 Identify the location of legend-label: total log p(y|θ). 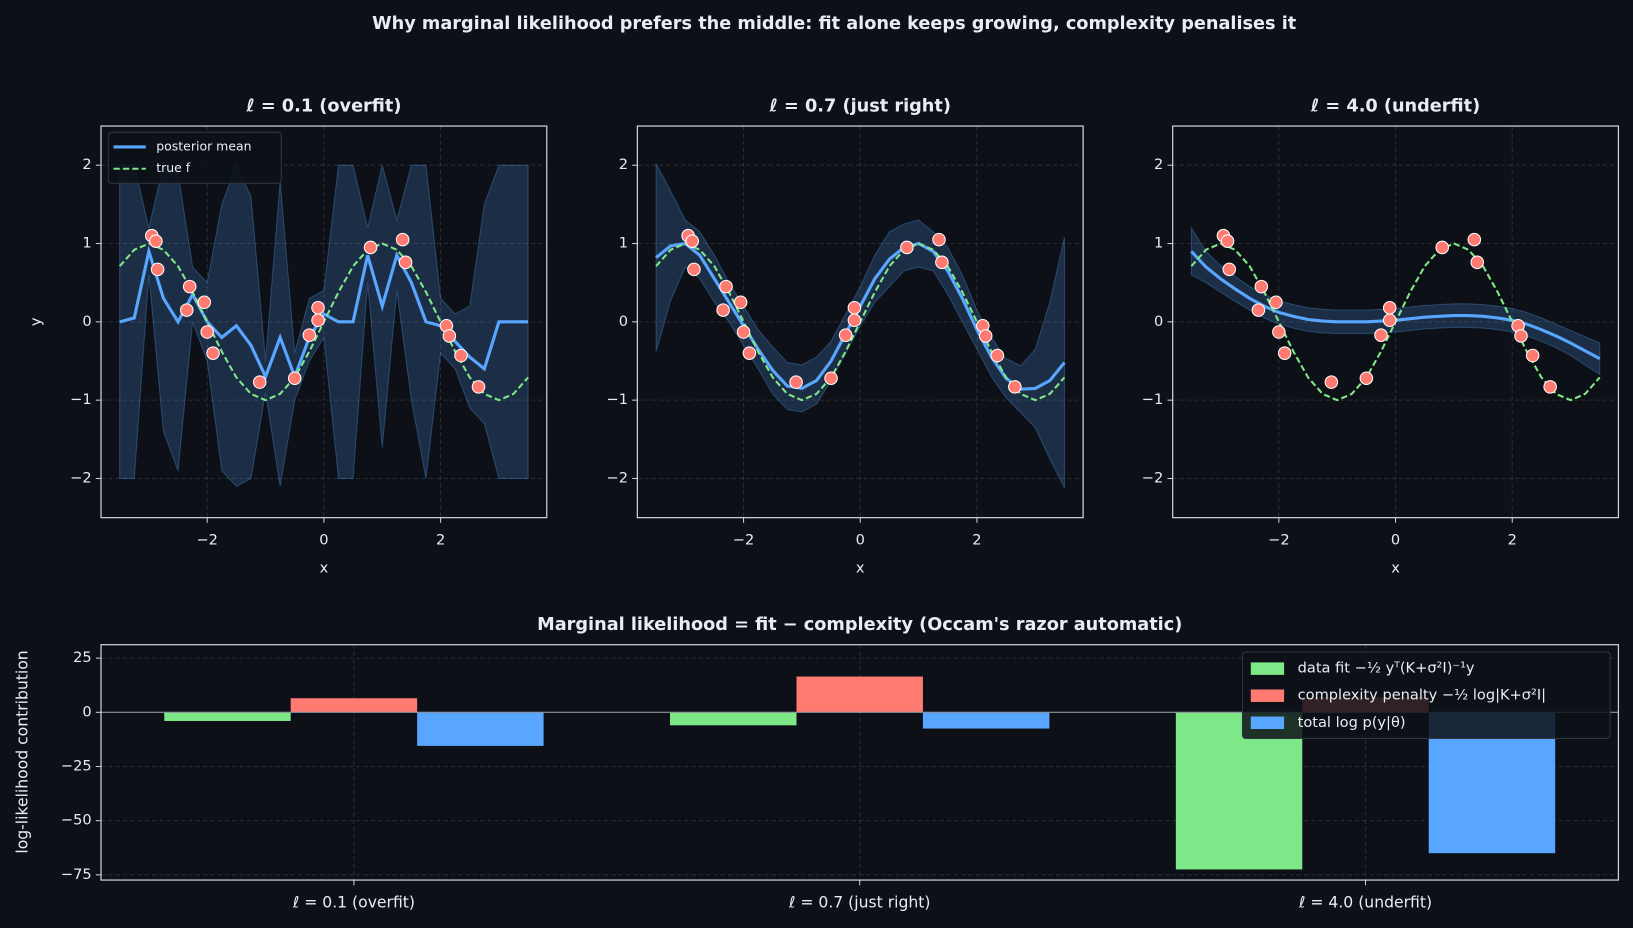
(1352, 722).